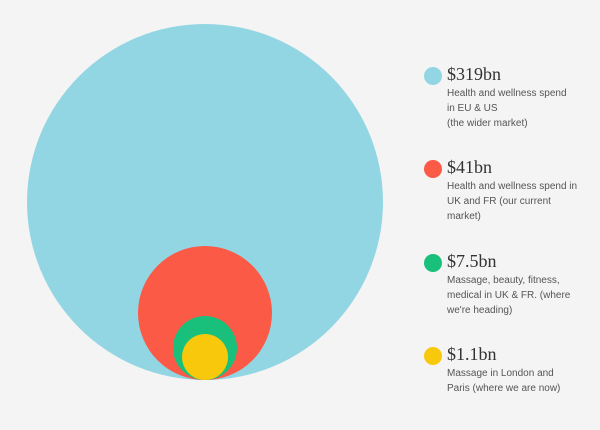 Image resolution: width=600 pixels, height=430 pixels. I want to click on legend-line: in EU & US, so click(472, 108).